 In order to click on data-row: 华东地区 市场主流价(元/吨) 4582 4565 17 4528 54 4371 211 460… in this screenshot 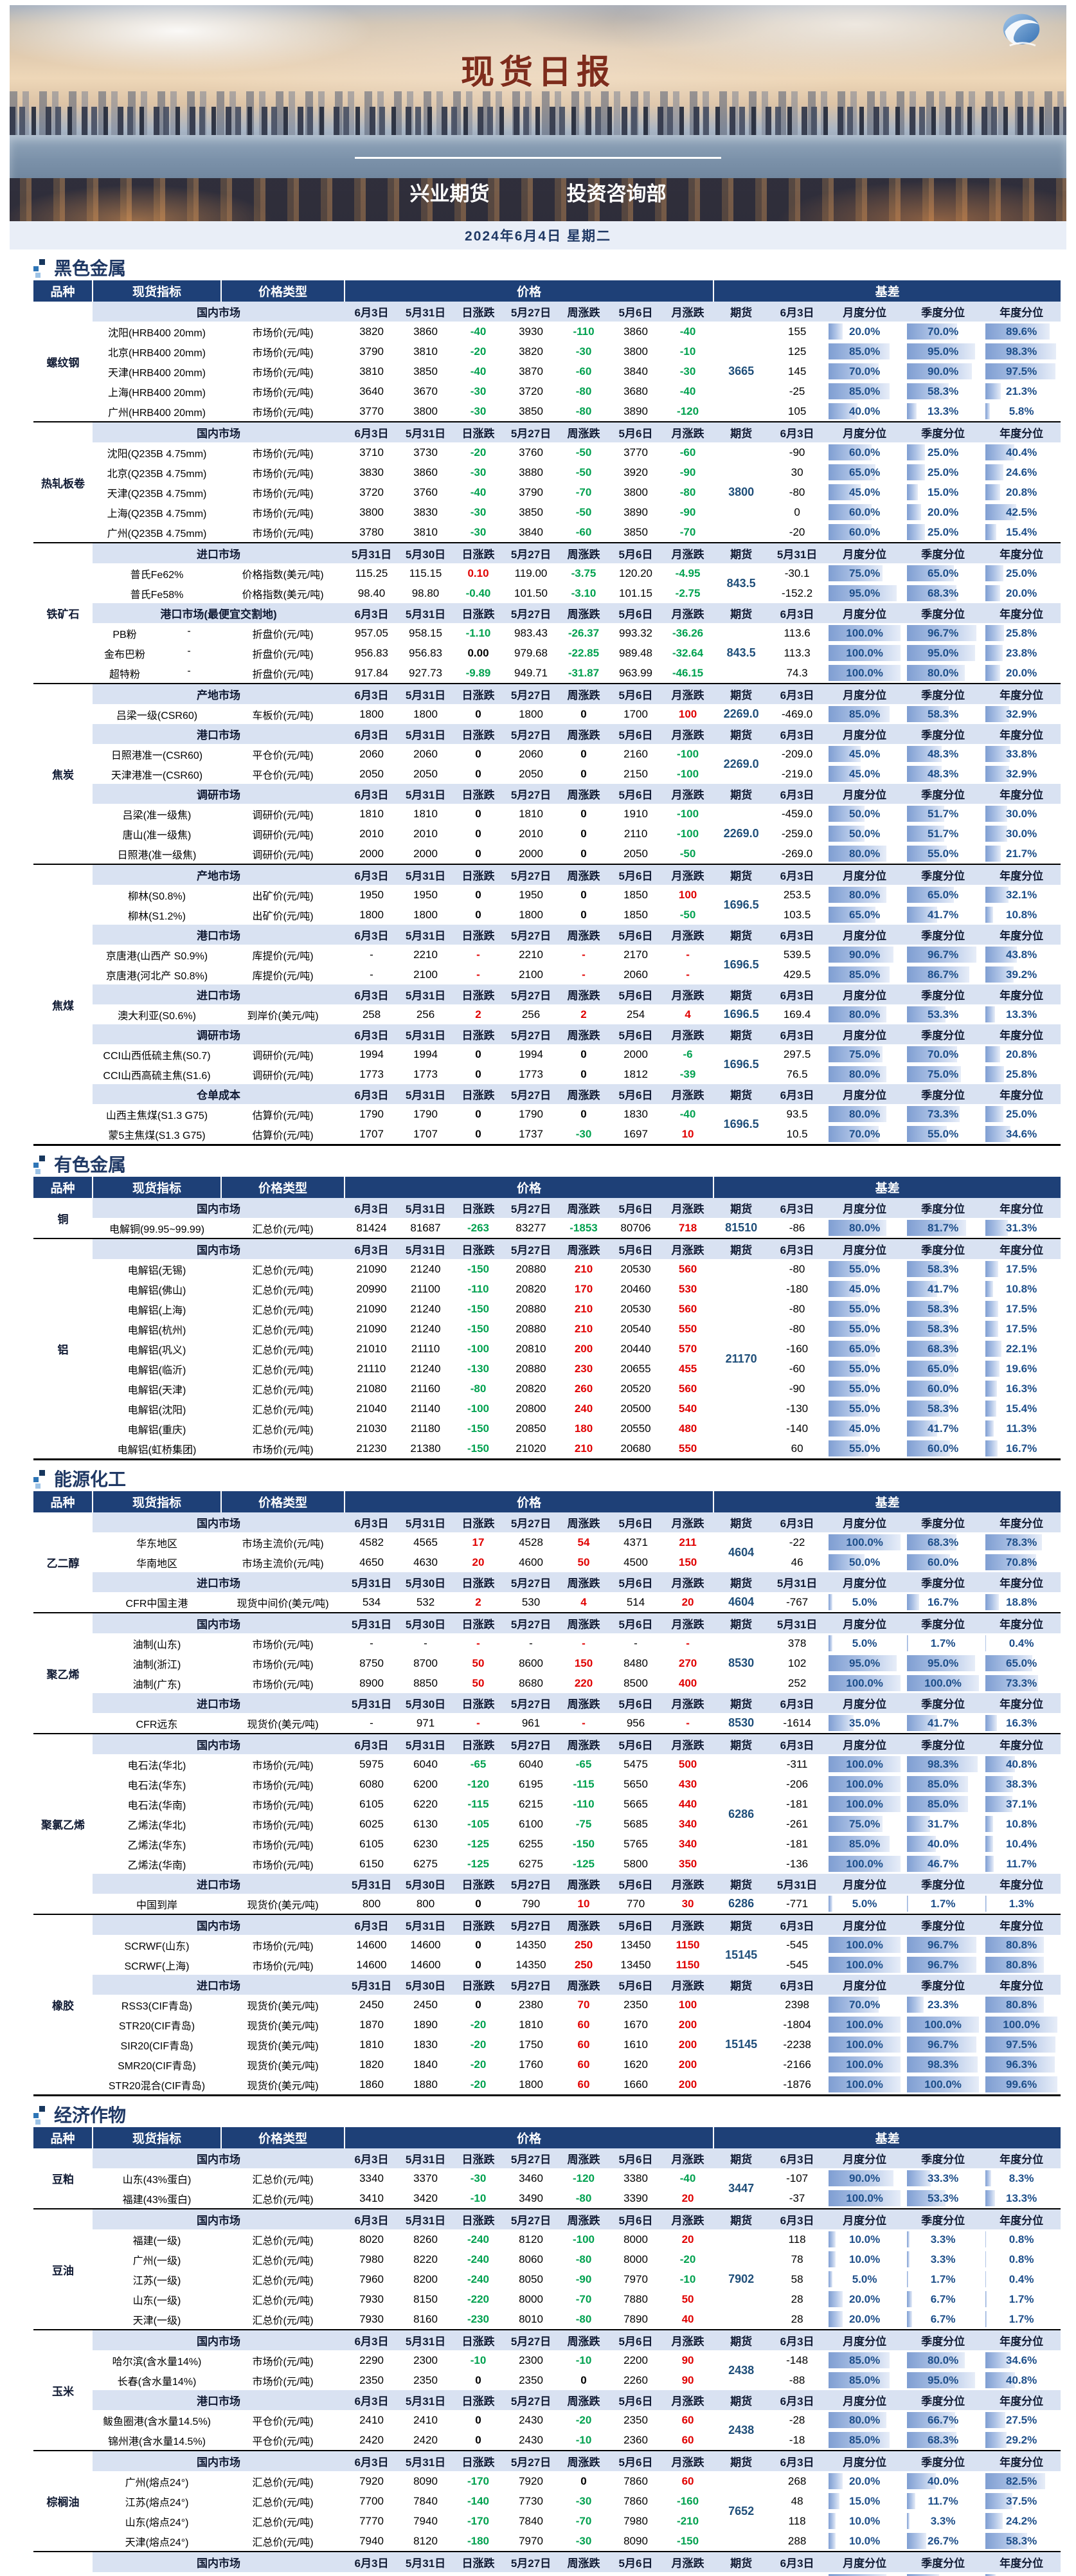, I will do `click(547, 1545)`.